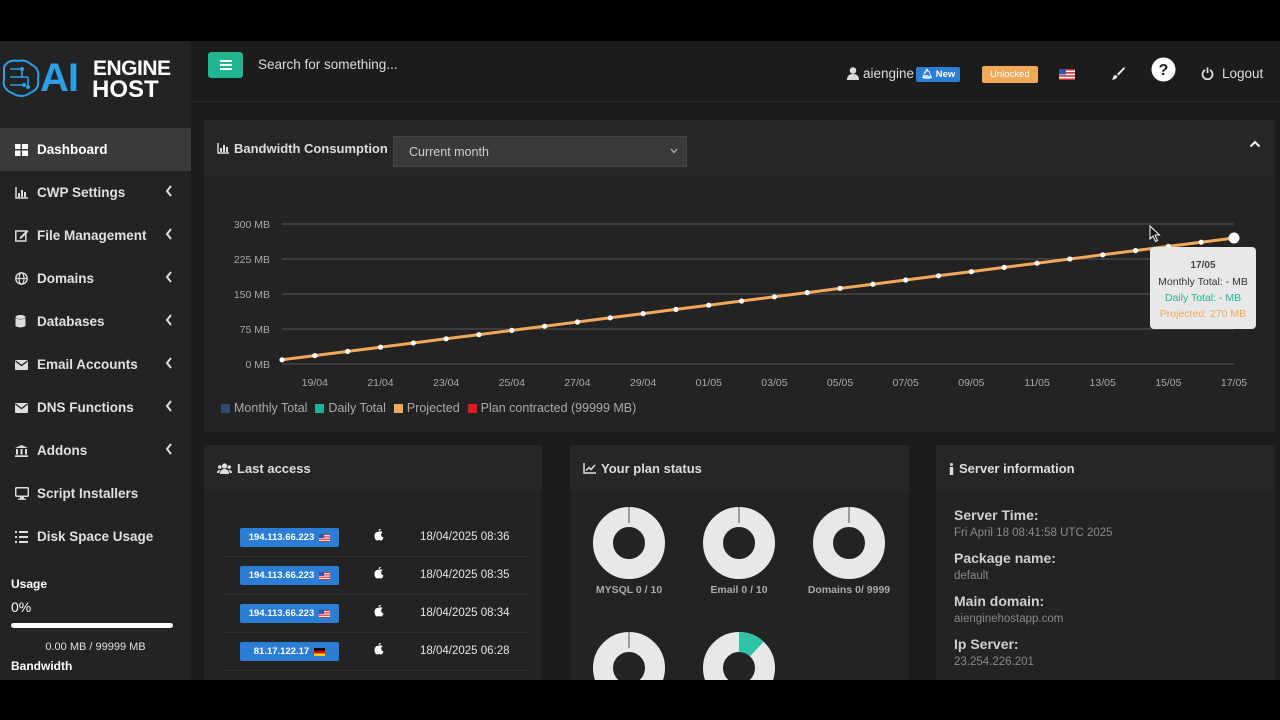 Image resolution: width=1280 pixels, height=720 pixels. Describe the element at coordinates (1037, 383) in the screenshot. I see `x-tick-label: 11/05` at that location.